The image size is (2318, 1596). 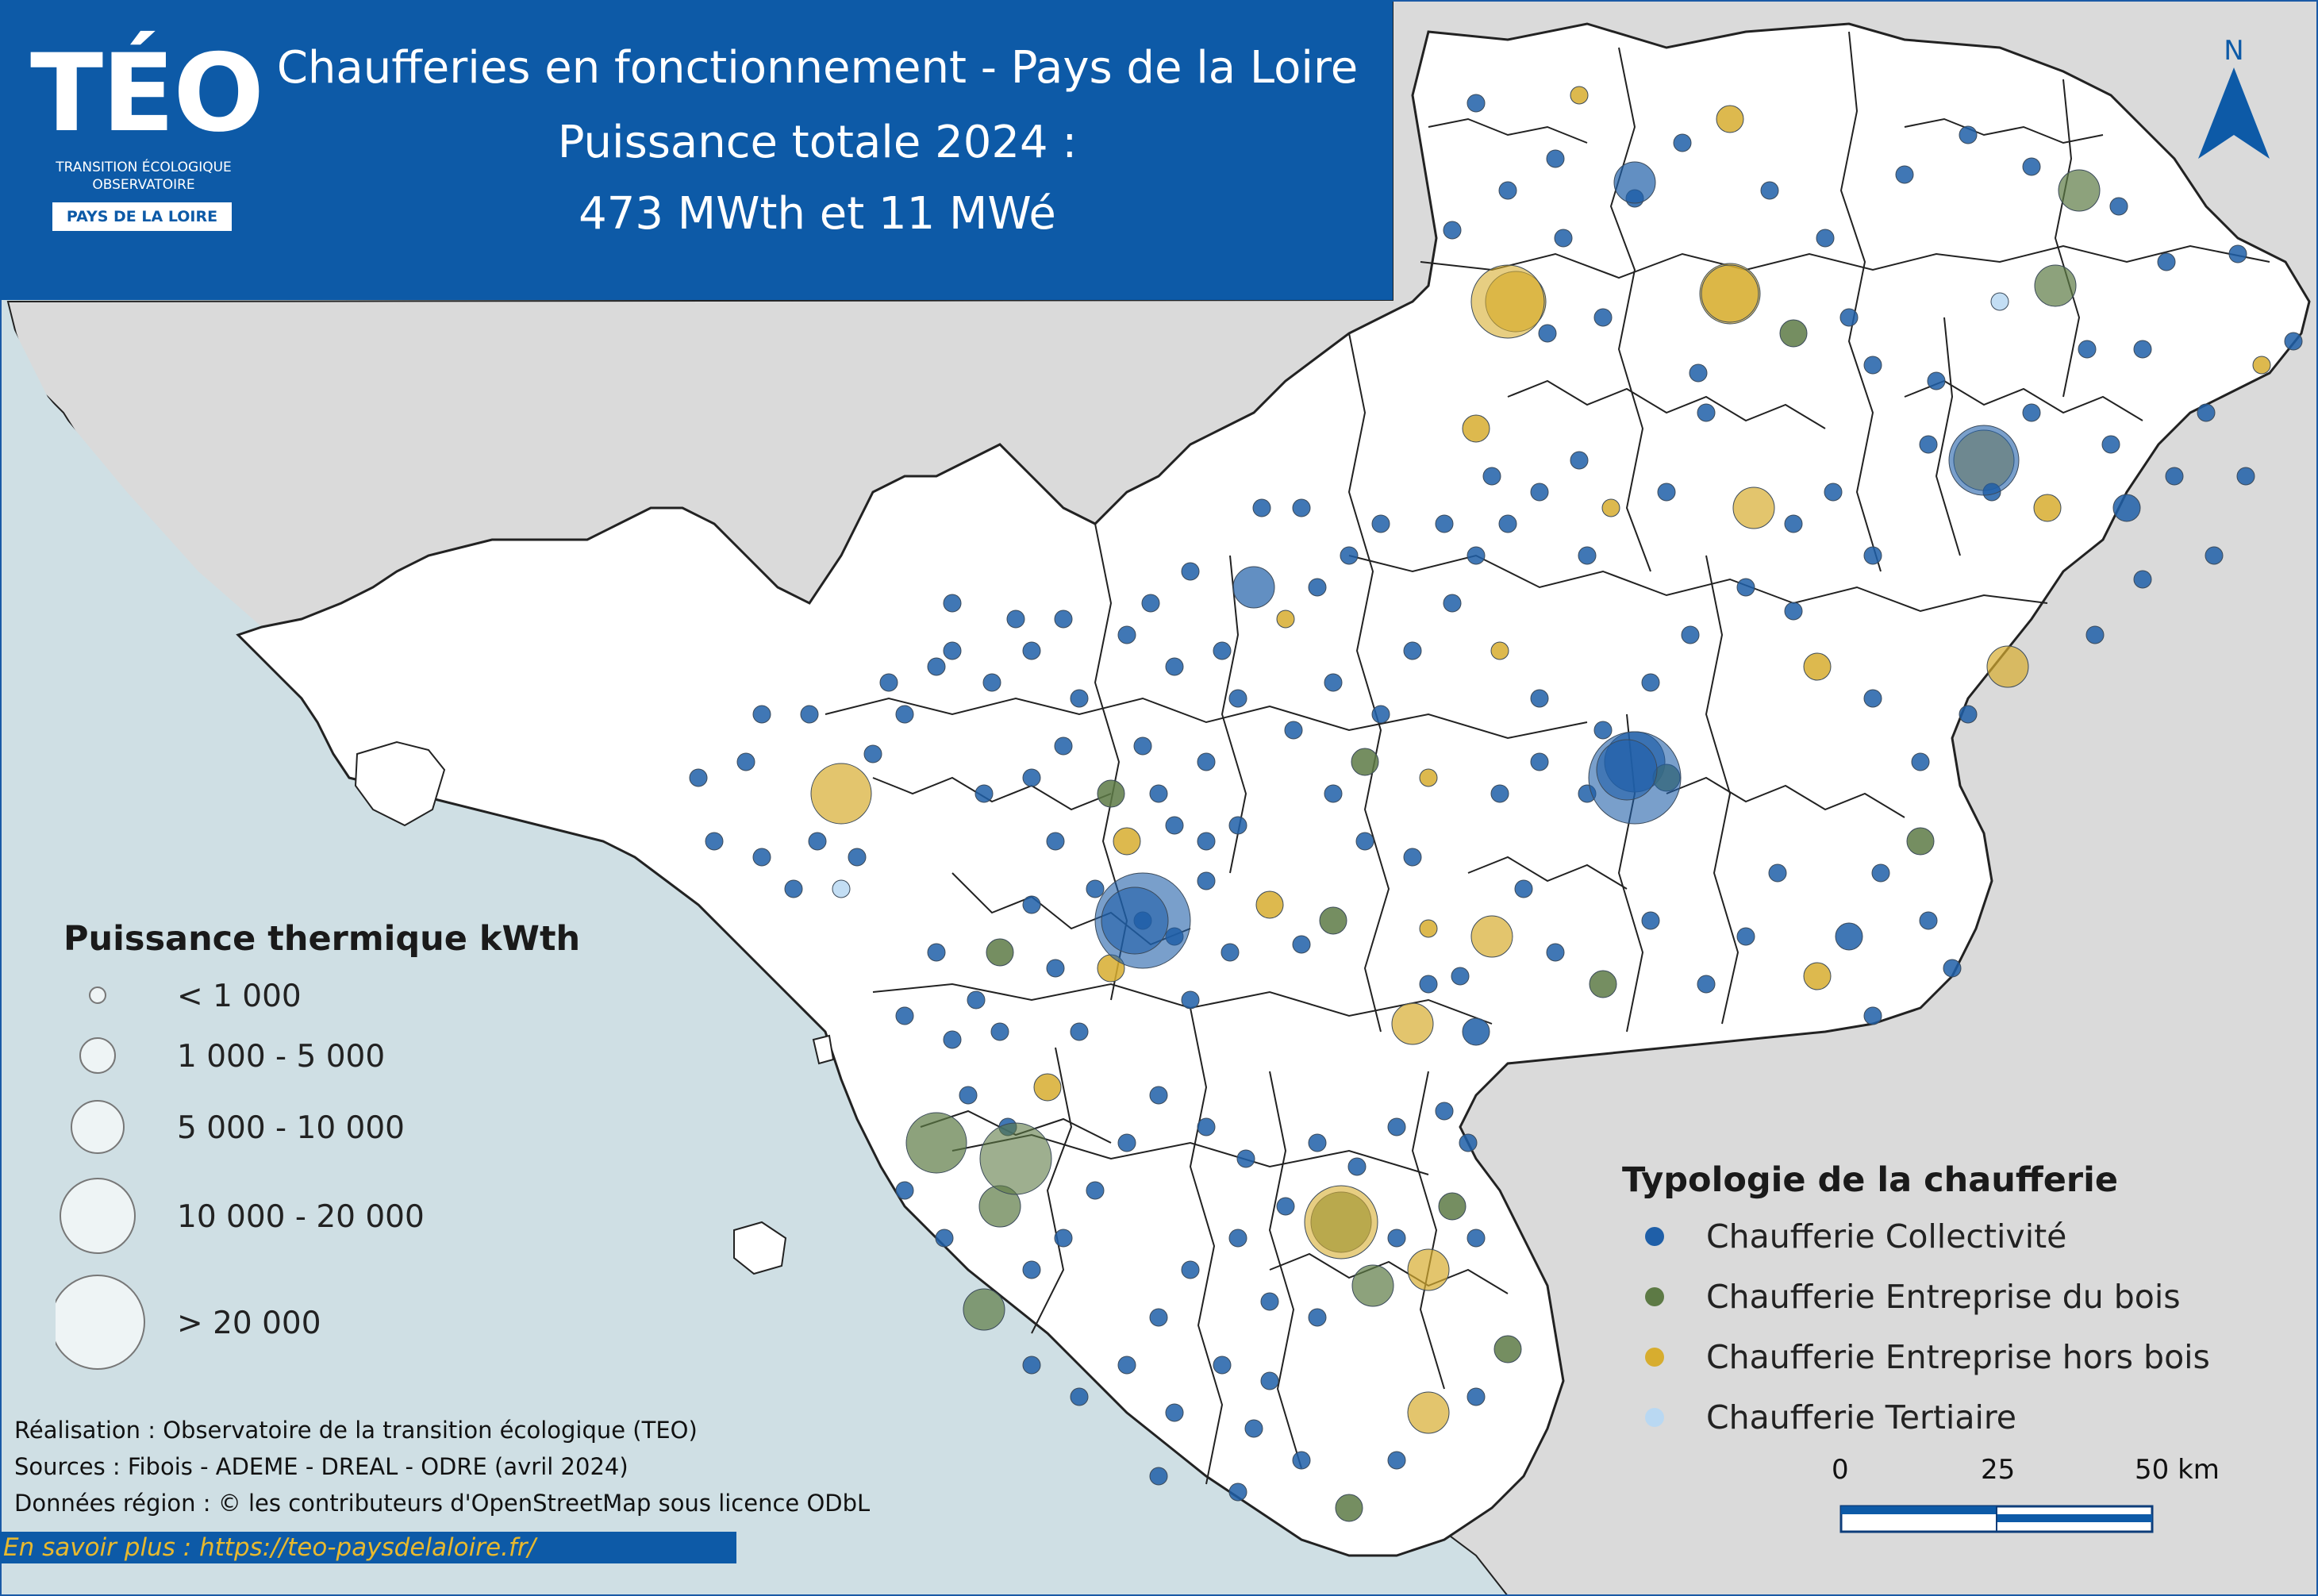 What do you see at coordinates (818, 142) in the screenshot?
I see `map-title-line2: Puissance totale 2024 :` at bounding box center [818, 142].